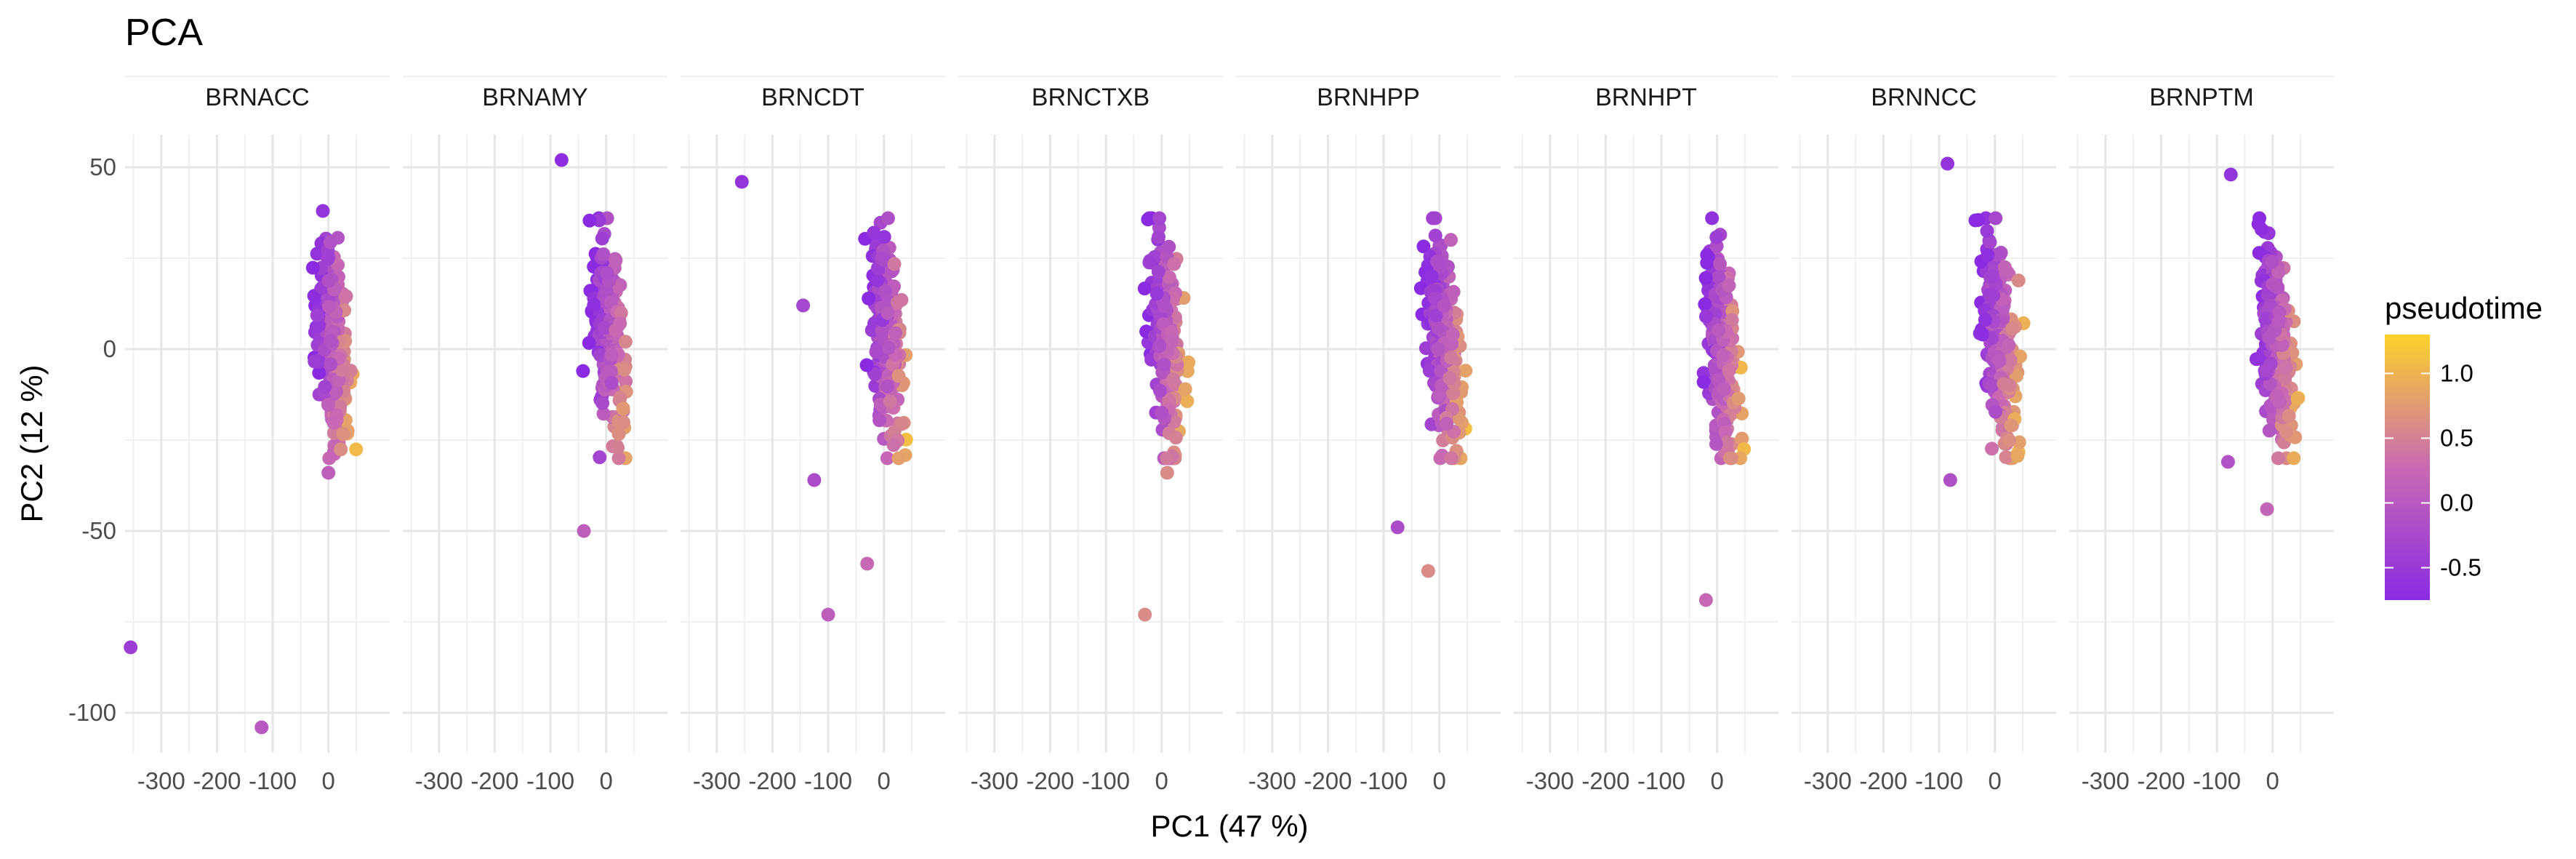  What do you see at coordinates (257, 97) in the screenshot?
I see `facet-label: BRNACC` at bounding box center [257, 97].